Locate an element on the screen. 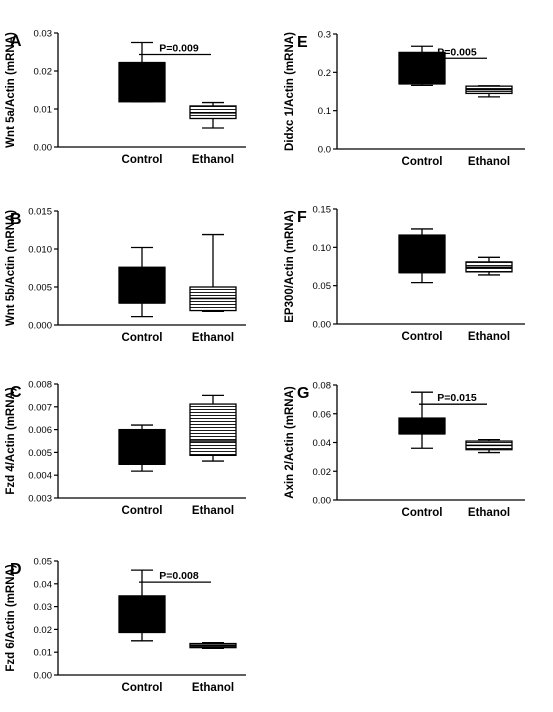  y-axis-title: Didxc 1/Actin (mRNA) is located at coordinates (290, 91).